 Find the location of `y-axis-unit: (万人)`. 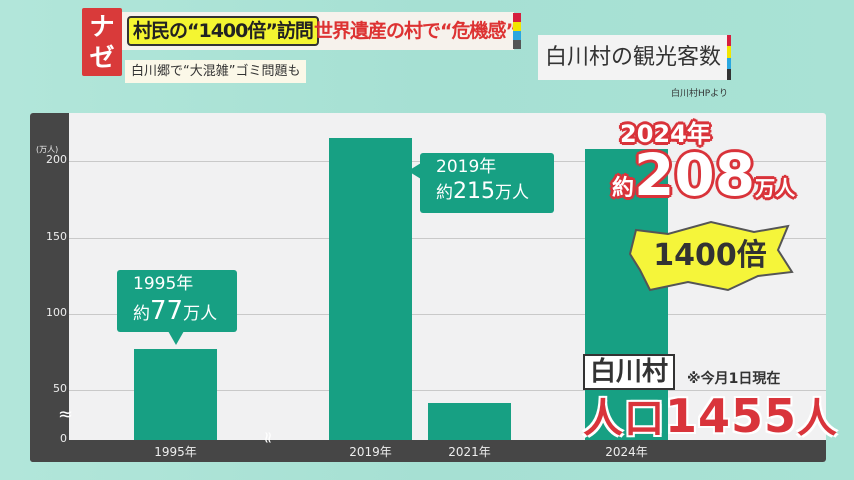

y-axis-unit: (万人) is located at coordinates (47, 149).